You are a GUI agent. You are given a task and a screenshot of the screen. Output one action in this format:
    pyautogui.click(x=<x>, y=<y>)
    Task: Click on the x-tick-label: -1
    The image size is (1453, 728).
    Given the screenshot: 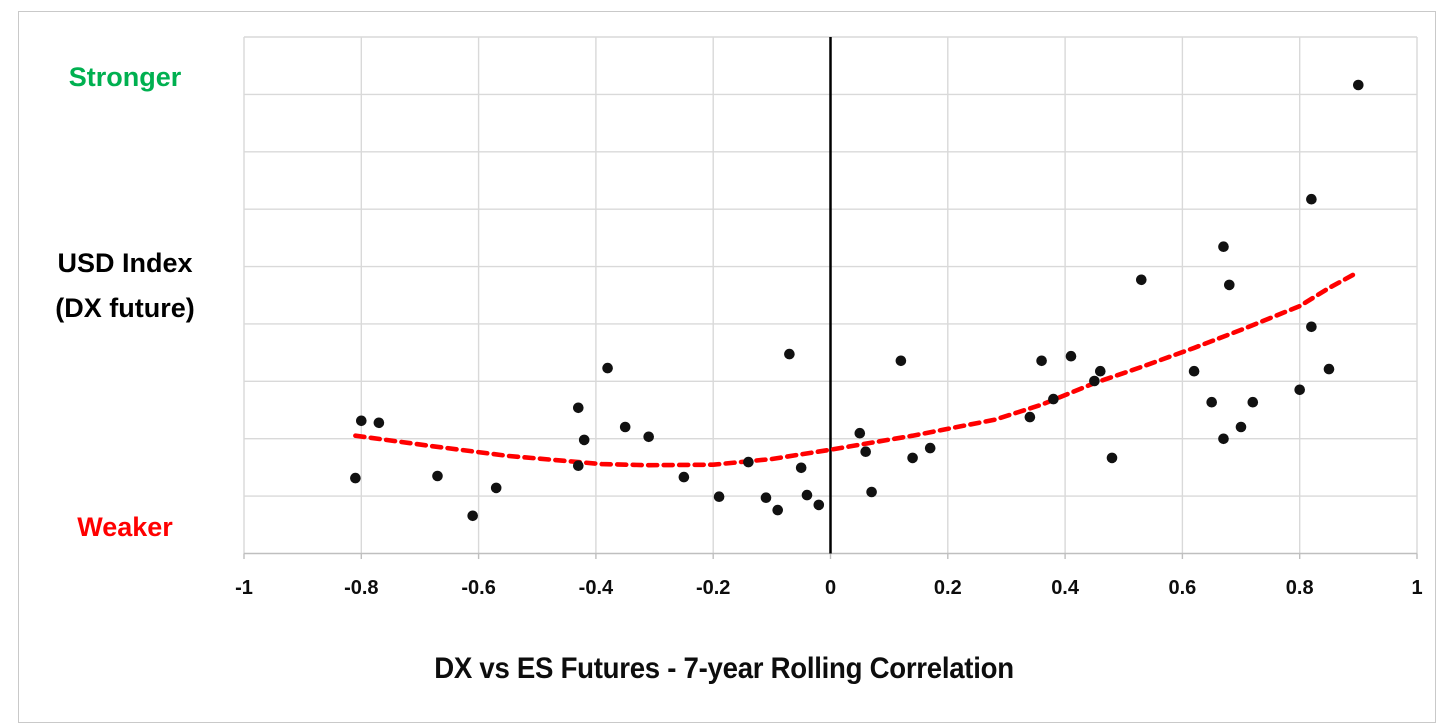 What is the action you would take?
    pyautogui.click(x=244, y=588)
    